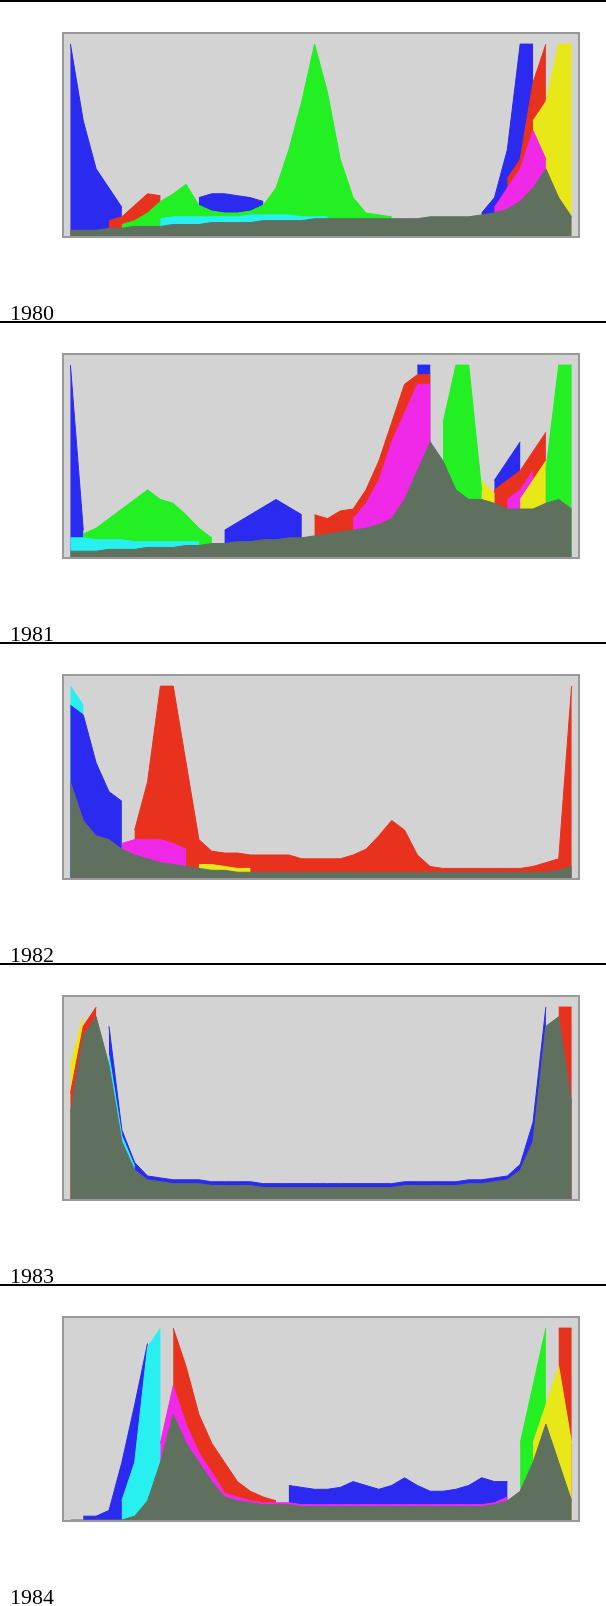 This screenshot has height=1606, width=606. What do you see at coordinates (32, 633) in the screenshot?
I see `text: 1981` at bounding box center [32, 633].